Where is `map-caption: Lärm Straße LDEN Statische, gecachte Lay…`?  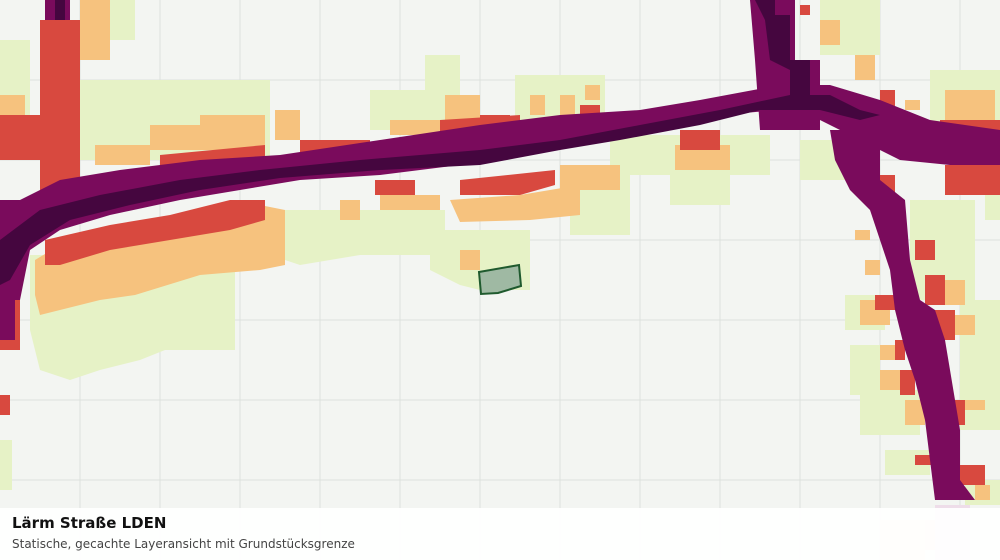
map-caption: Lärm Straße LDEN Statische, gecachte Lay… is located at coordinates (500, 534).